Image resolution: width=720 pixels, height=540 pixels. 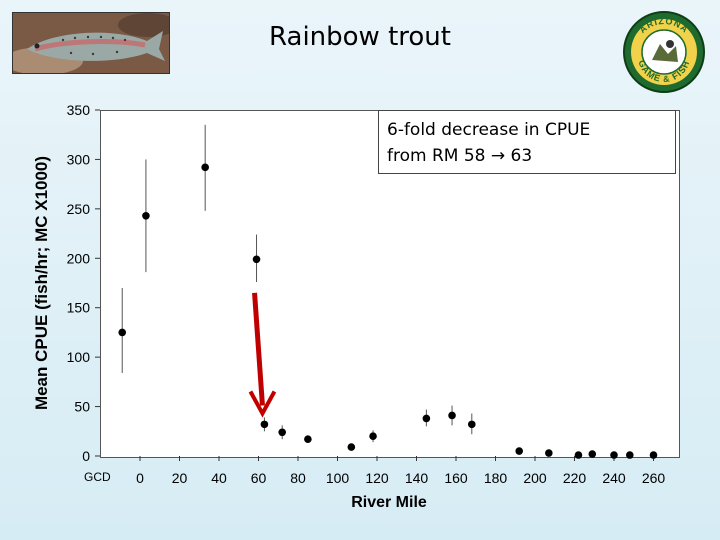 I want to click on y-tick-label: 350, so click(x=79, y=110).